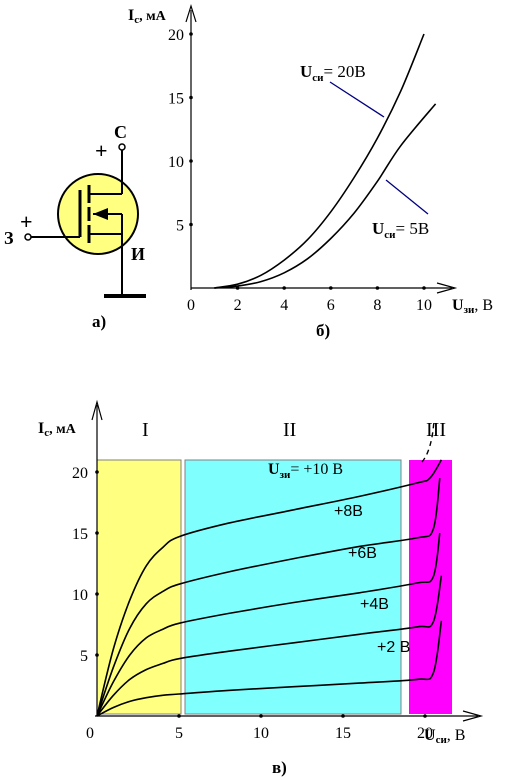 This screenshot has width=510, height=780. What do you see at coordinates (191, 305) in the screenshot?
I see `fig-b-x-tick-label: 0` at bounding box center [191, 305].